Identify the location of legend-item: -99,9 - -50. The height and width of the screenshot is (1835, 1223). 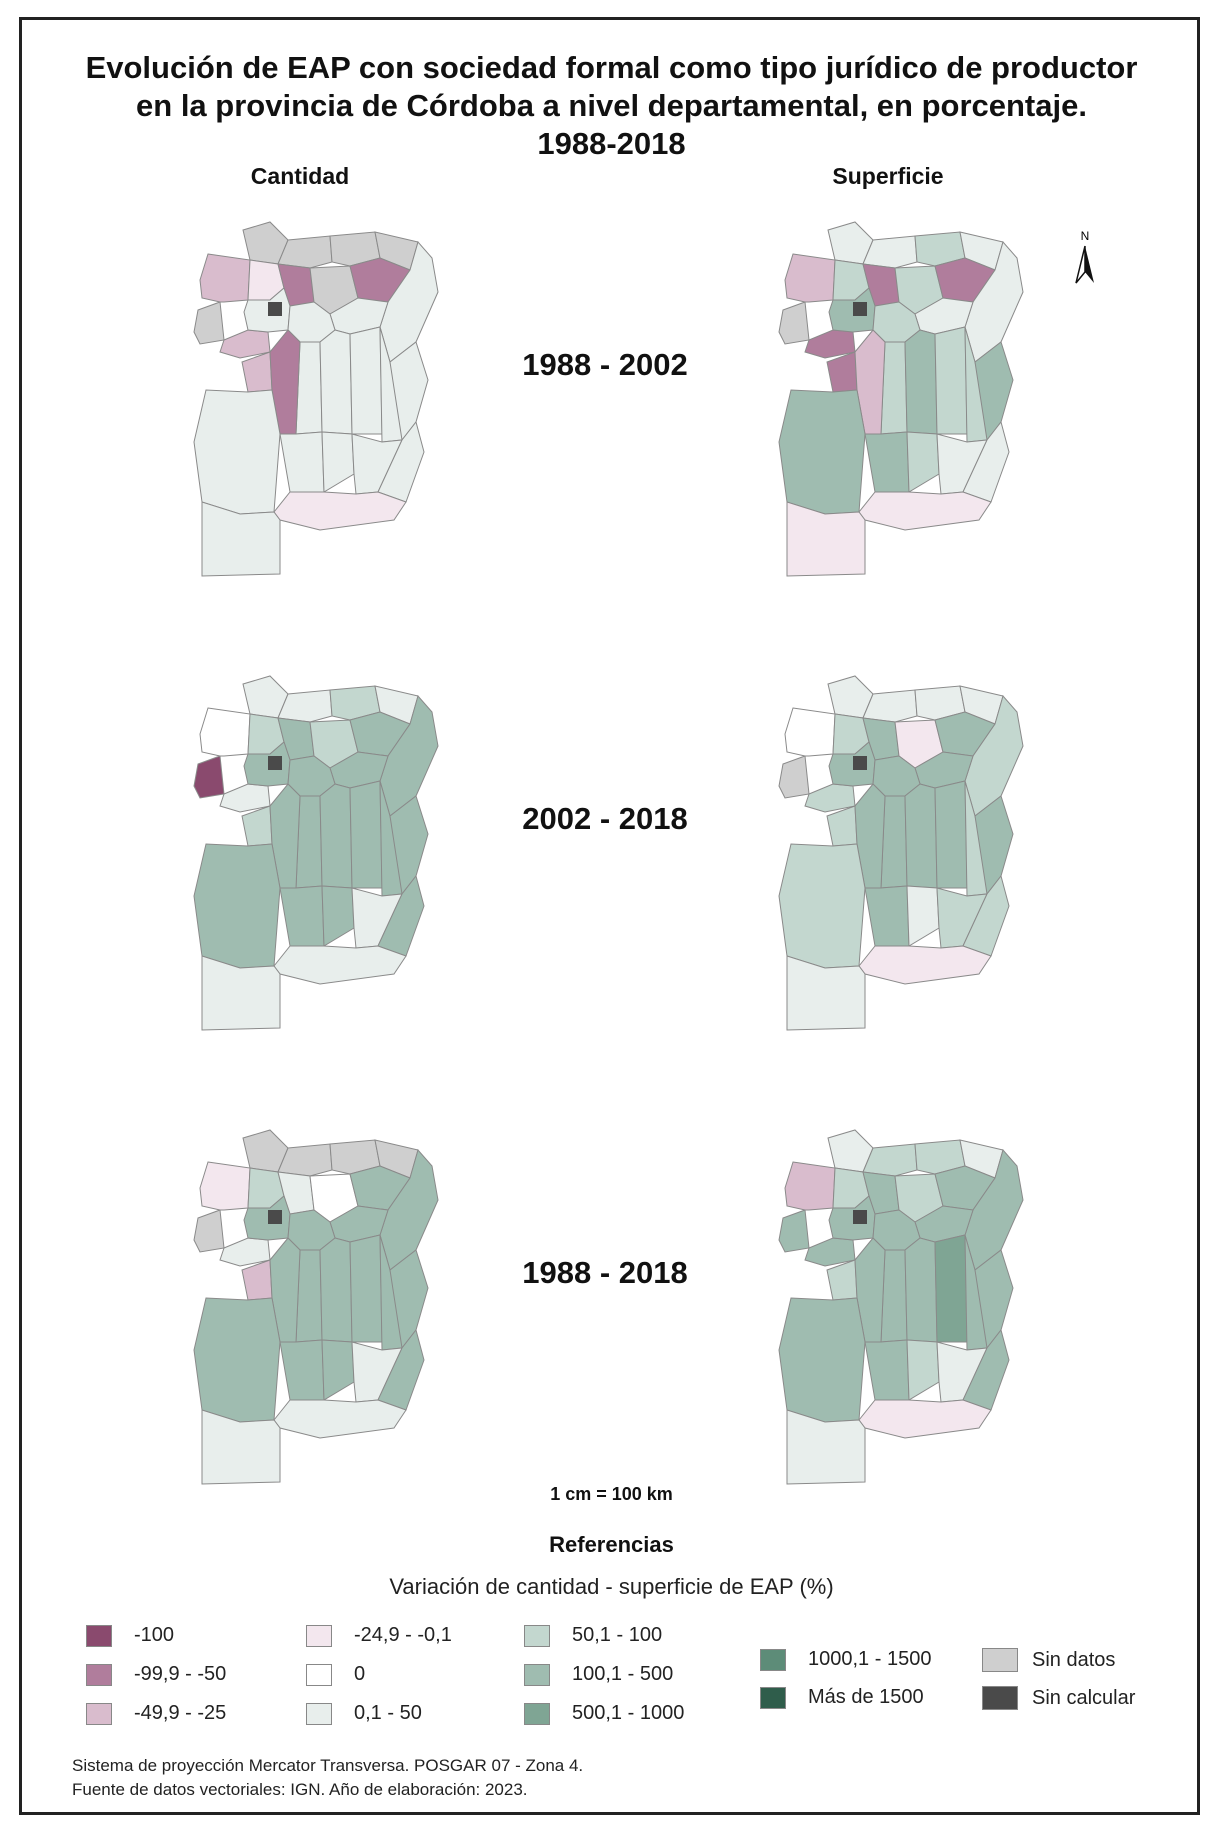
(156, 1674).